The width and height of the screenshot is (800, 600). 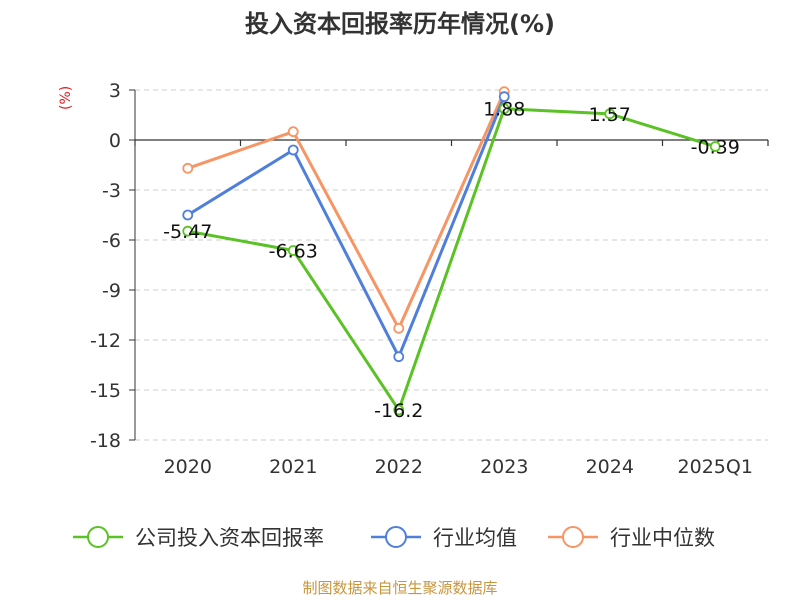 I want to click on data-label: -0.39, so click(x=715, y=148).